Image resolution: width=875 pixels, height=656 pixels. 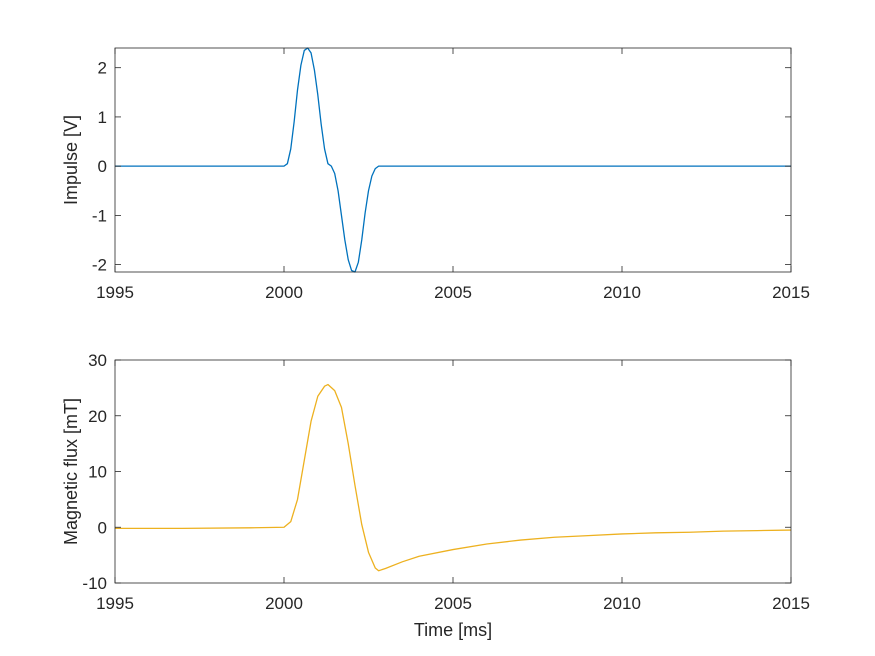 What do you see at coordinates (102, 117) in the screenshot?
I see `y-tick-label: 1` at bounding box center [102, 117].